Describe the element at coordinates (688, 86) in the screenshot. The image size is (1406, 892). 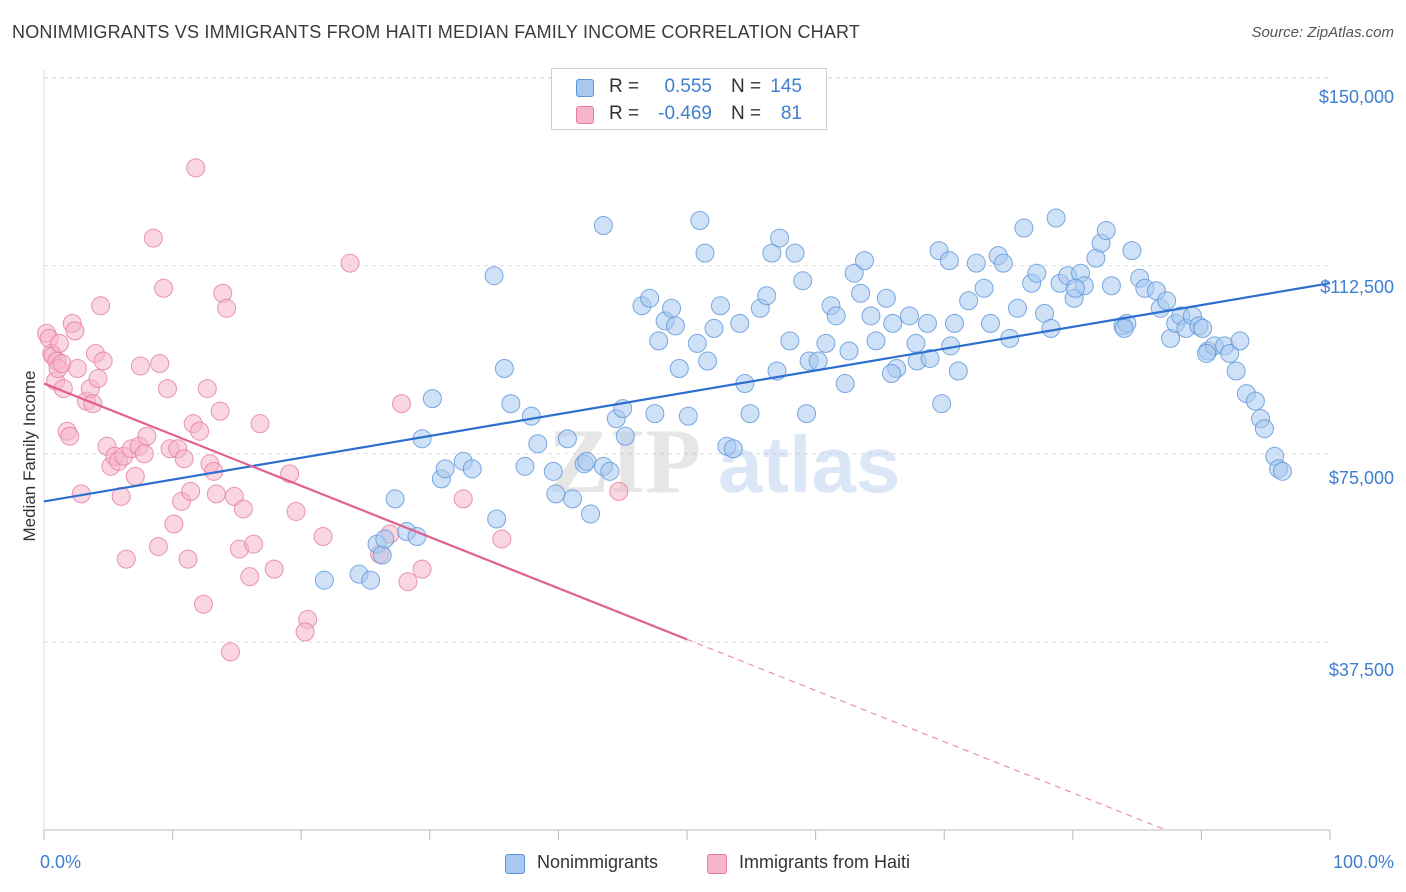
I see `legend-r-value: 0.555` at that location.